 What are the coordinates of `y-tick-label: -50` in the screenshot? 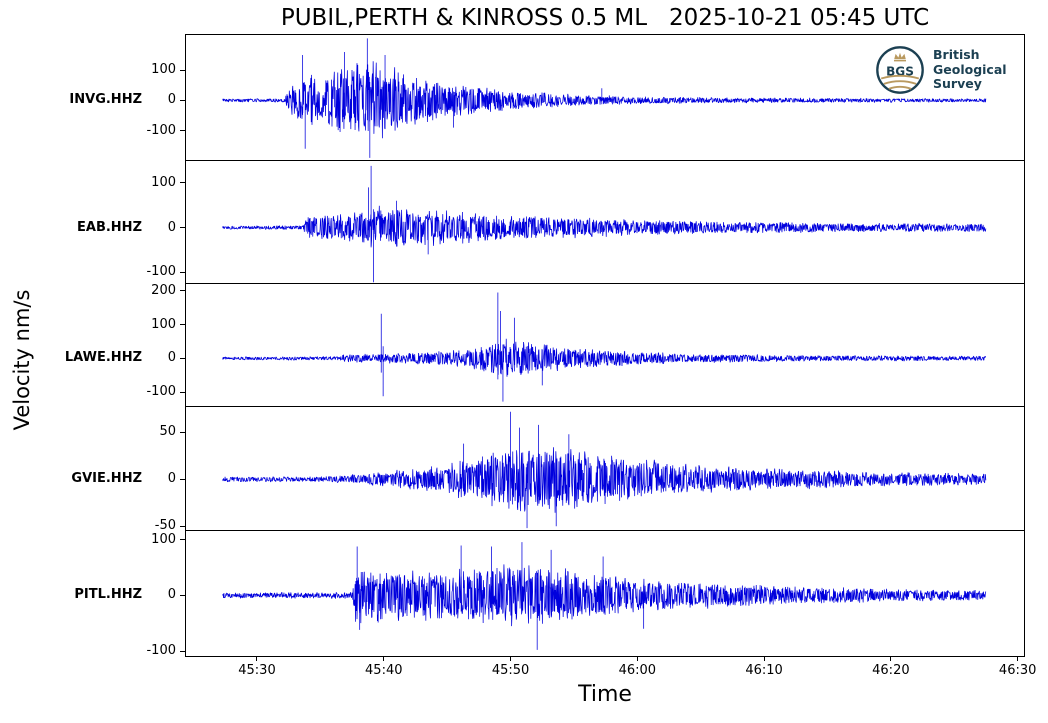 It's located at (165, 526).